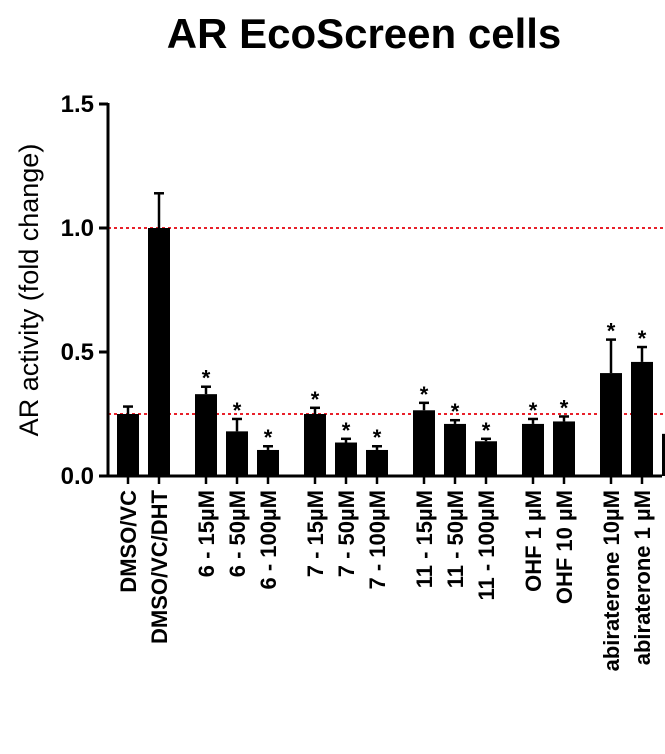 Image resolution: width=665 pixels, height=754 pixels. I want to click on y-tick-label: 1.0, so click(77, 228).